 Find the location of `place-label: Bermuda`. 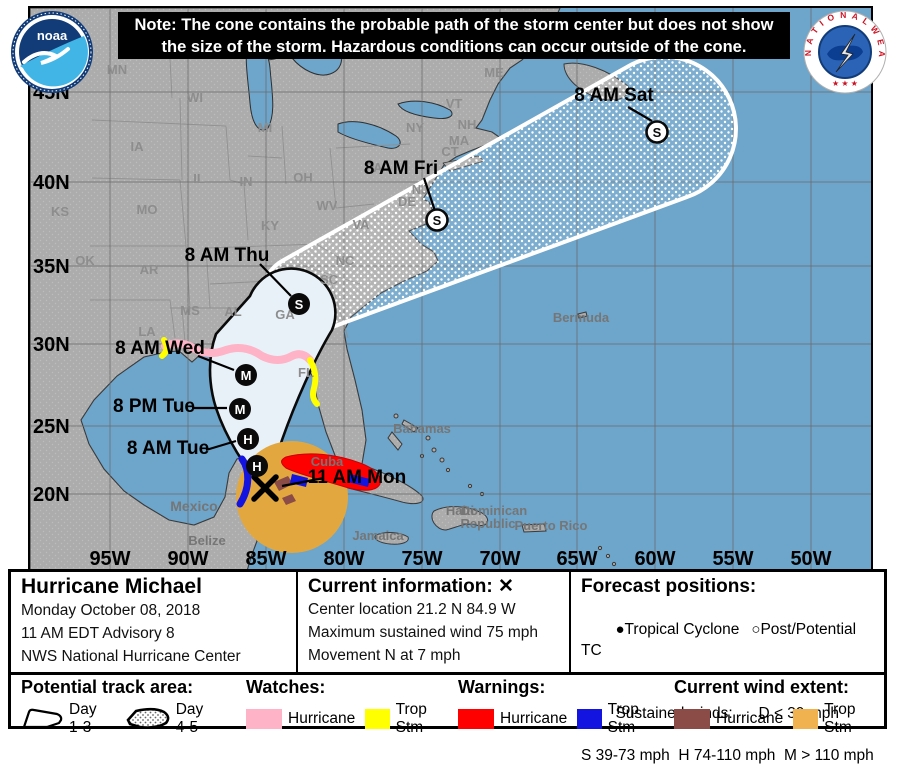

place-label: Bermuda is located at coordinates (581, 317).